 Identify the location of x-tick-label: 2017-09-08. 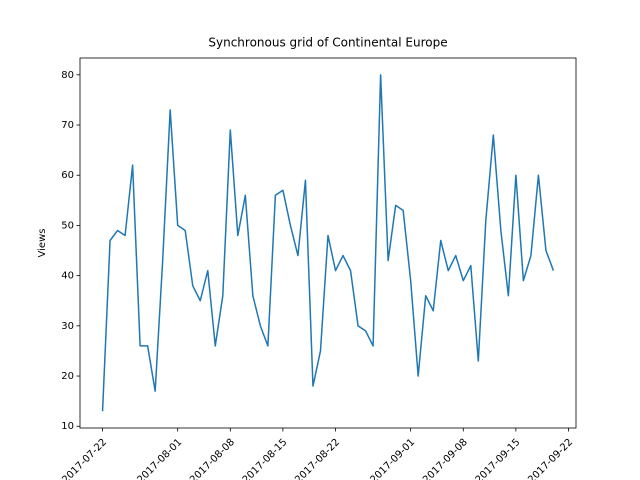
(445, 458).